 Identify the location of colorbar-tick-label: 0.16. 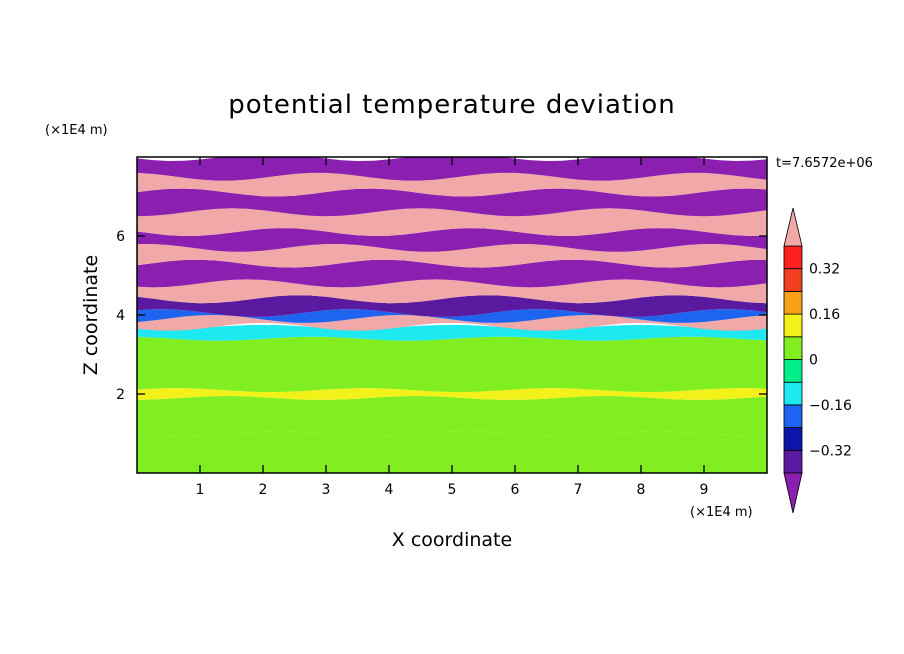
(824, 315).